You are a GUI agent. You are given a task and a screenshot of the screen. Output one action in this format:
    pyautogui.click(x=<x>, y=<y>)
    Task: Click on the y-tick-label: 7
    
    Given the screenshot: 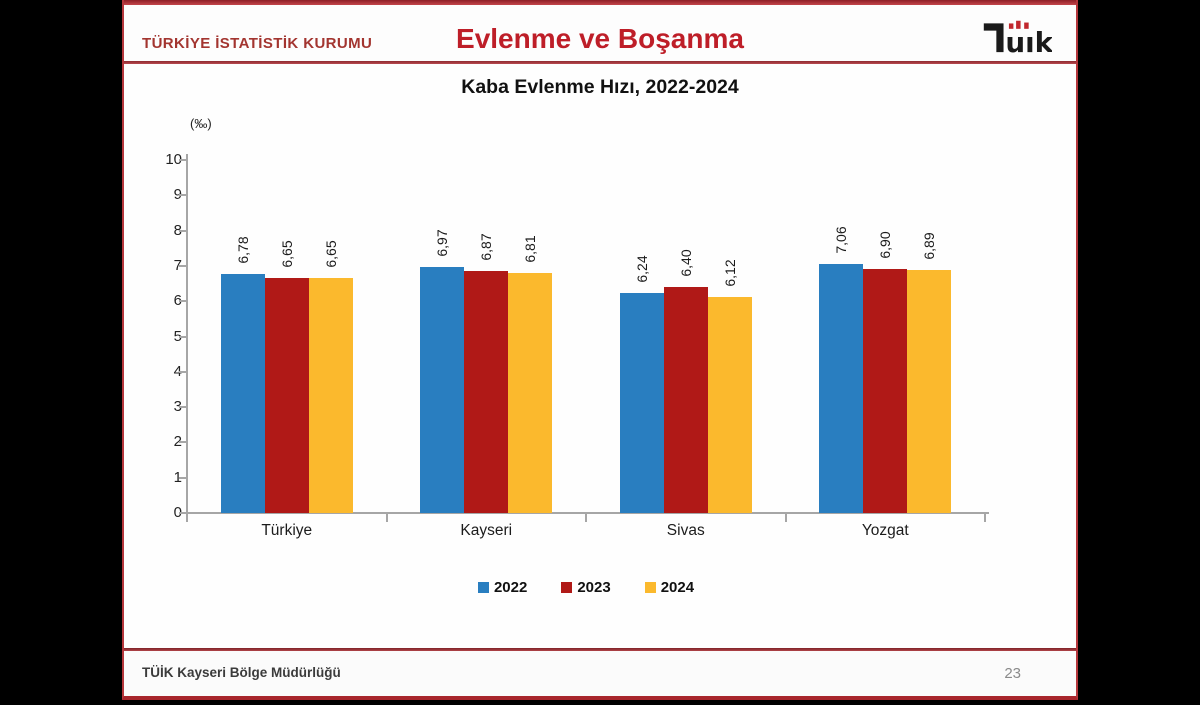 What is the action you would take?
    pyautogui.click(x=177, y=265)
    